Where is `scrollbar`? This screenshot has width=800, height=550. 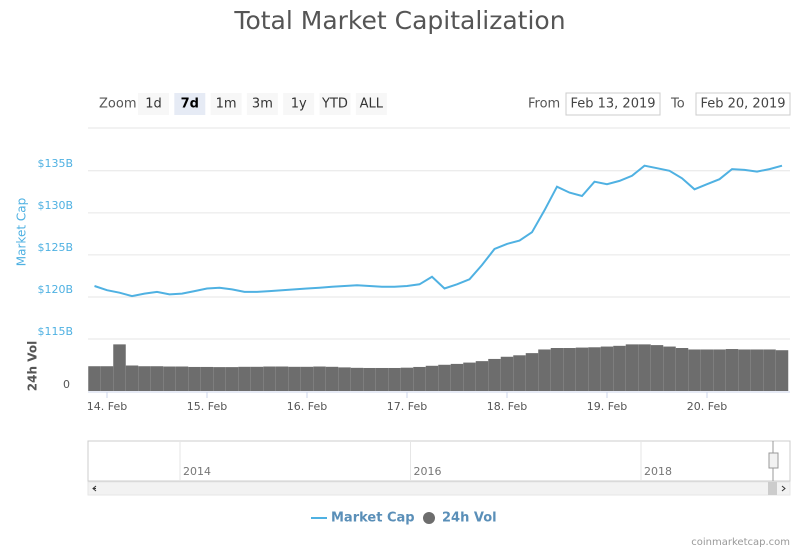 scrollbar is located at coordinates (439, 488).